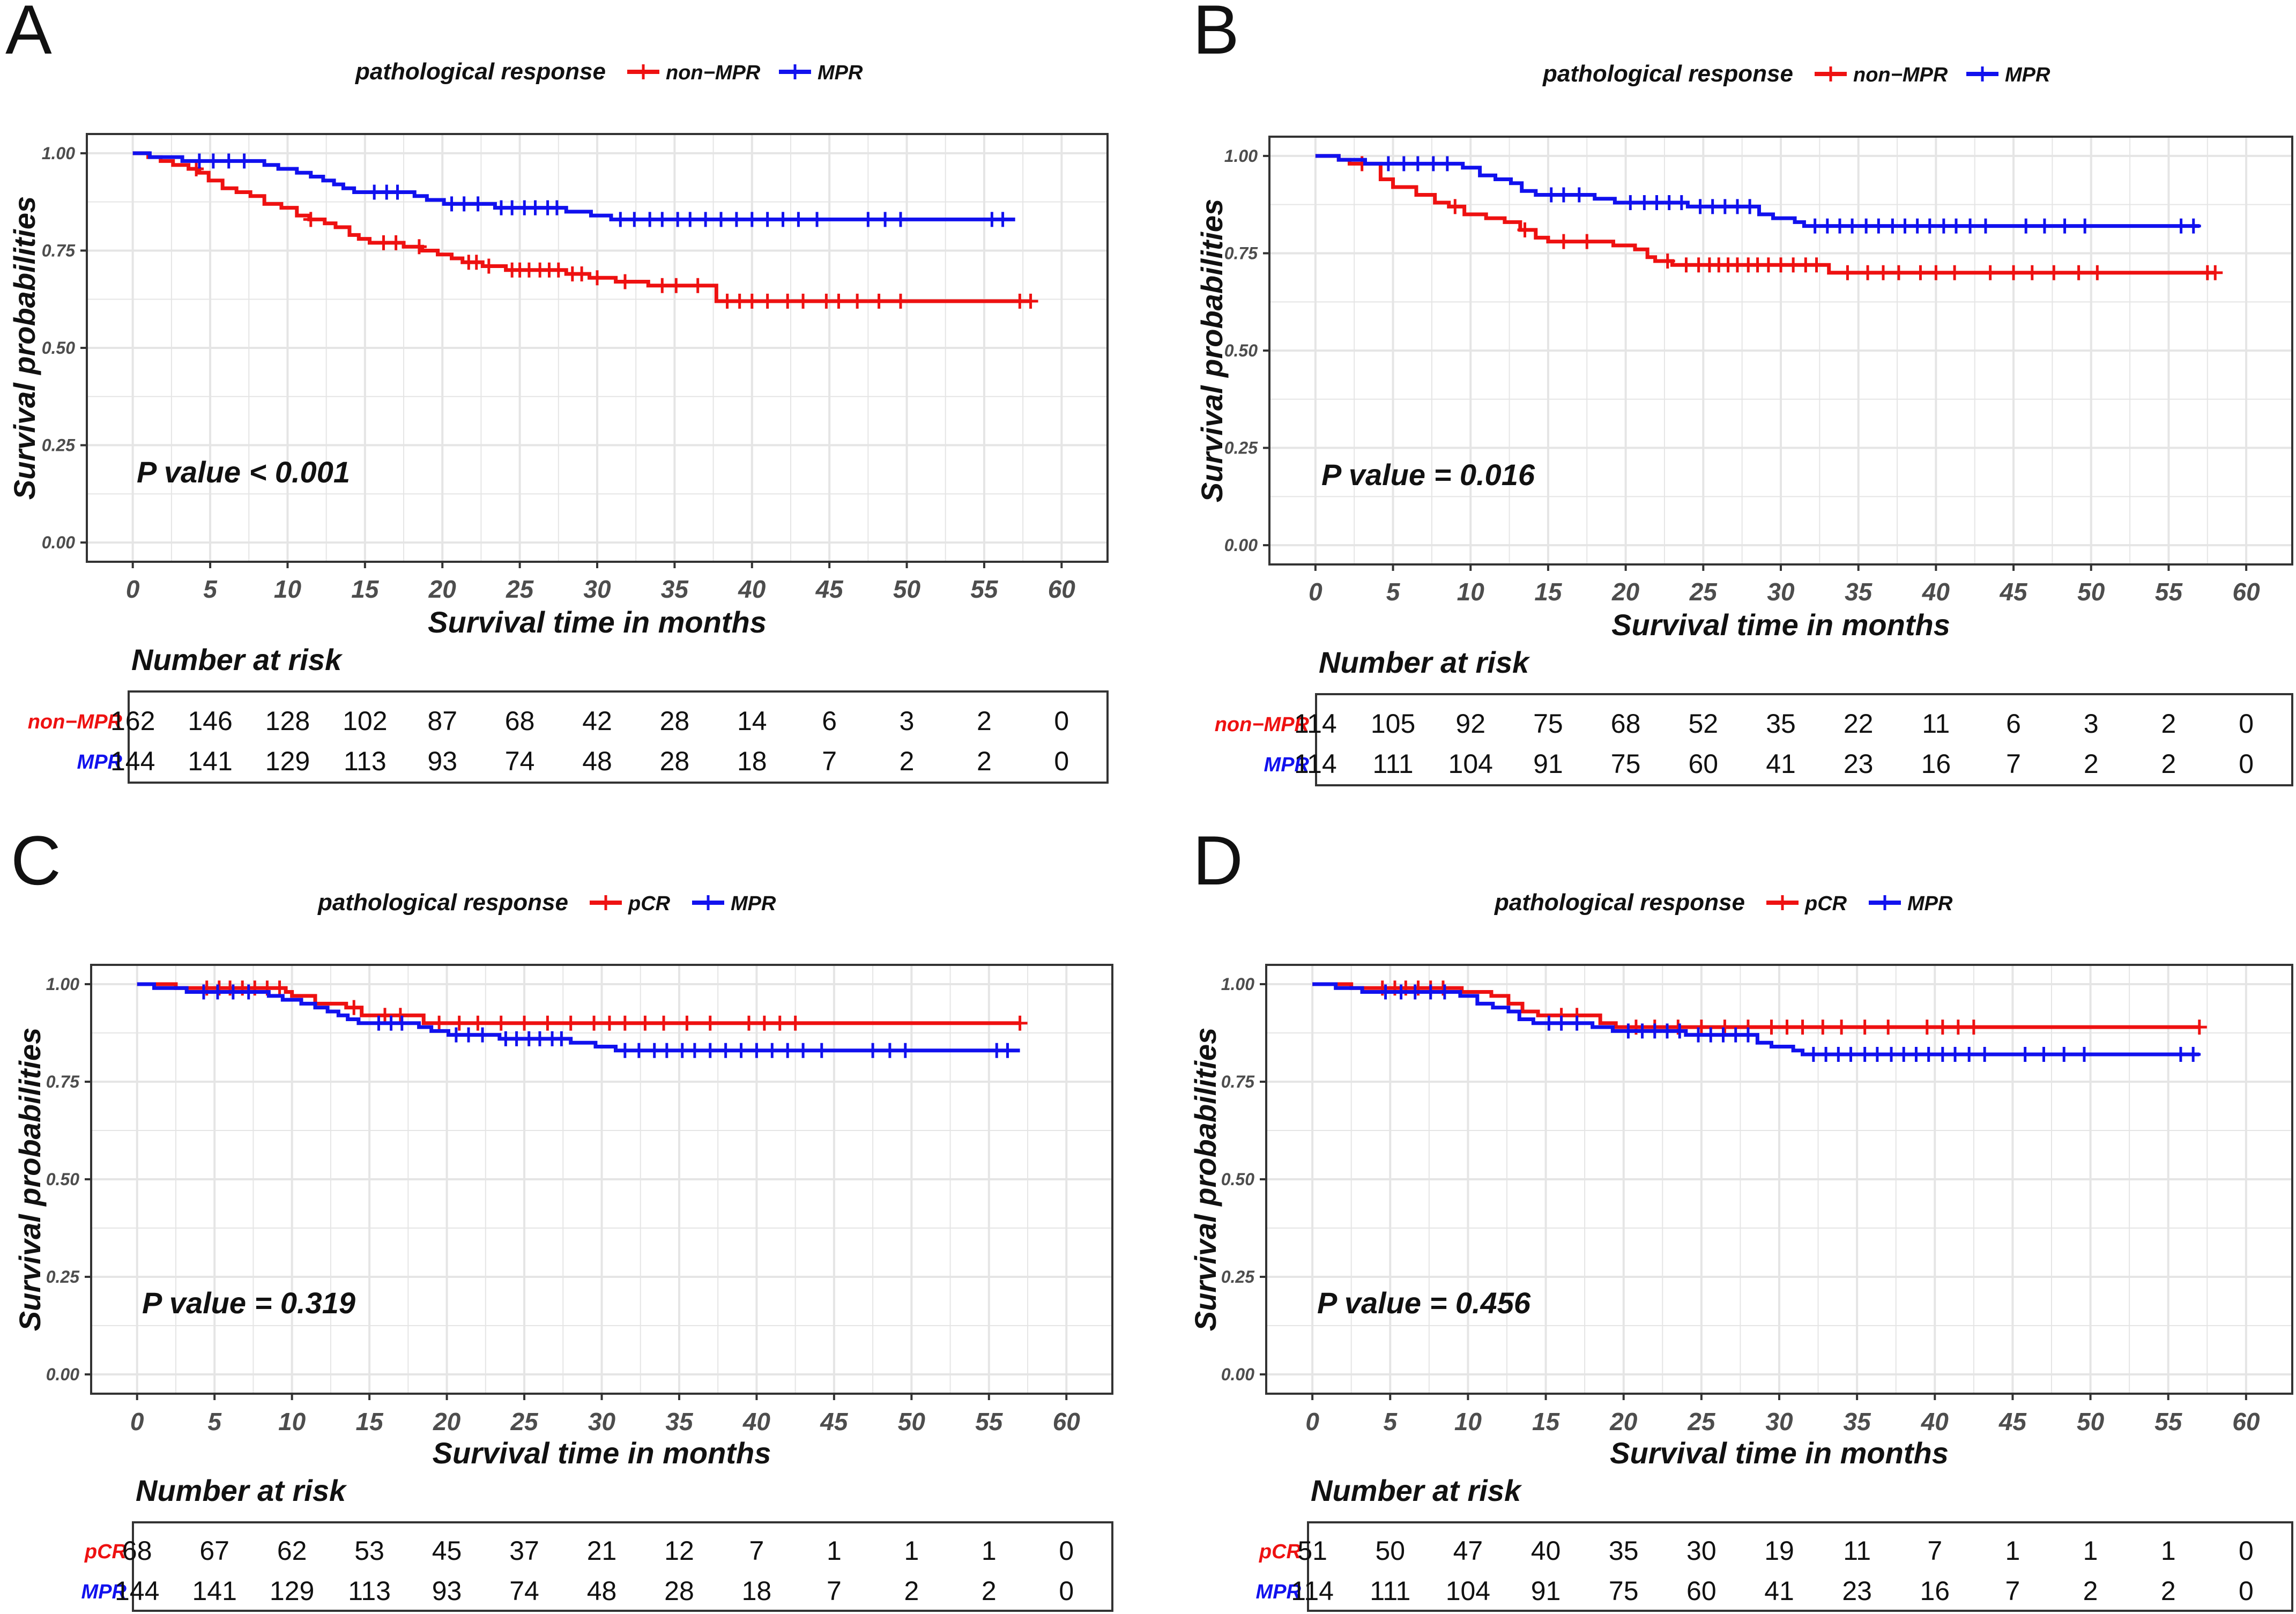 The height and width of the screenshot is (1614, 2296). Describe the element at coordinates (365, 721) in the screenshot. I see `risk-count: 102` at that location.